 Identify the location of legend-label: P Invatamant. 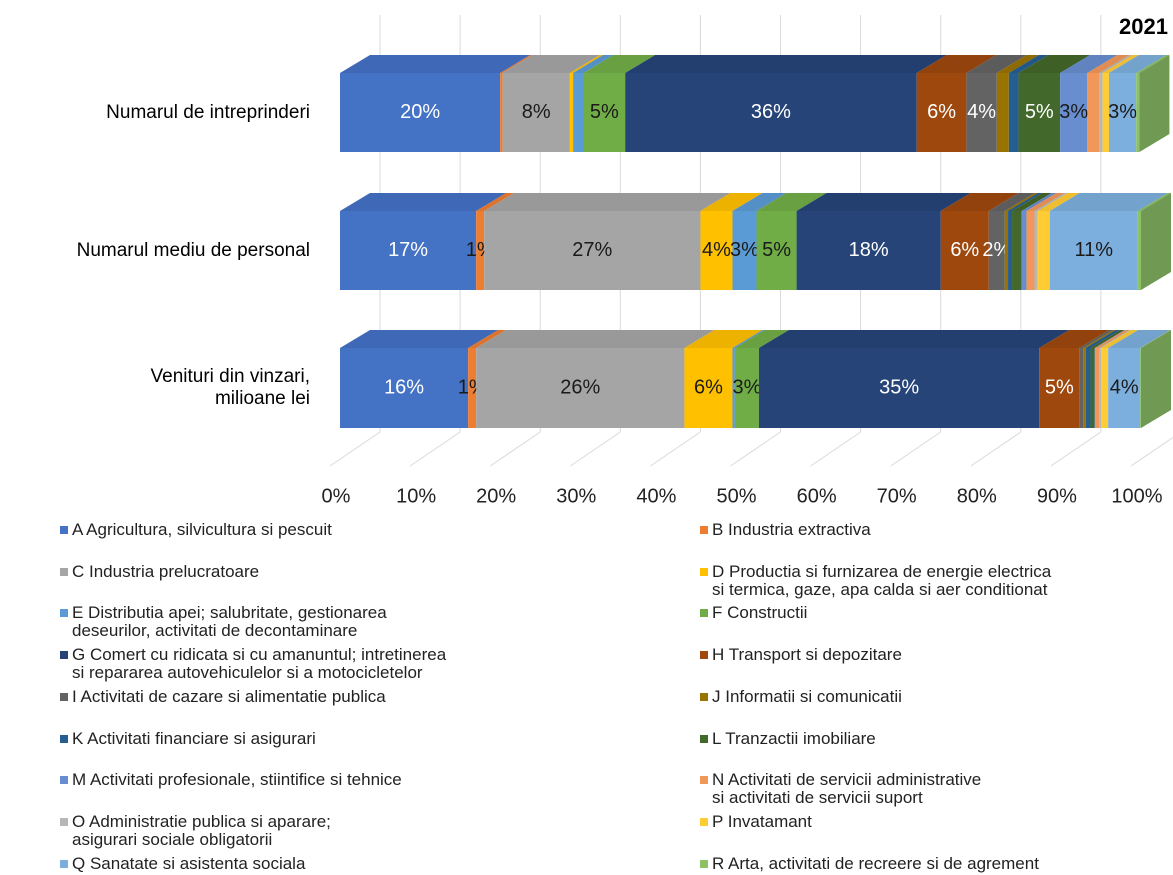
(762, 821).